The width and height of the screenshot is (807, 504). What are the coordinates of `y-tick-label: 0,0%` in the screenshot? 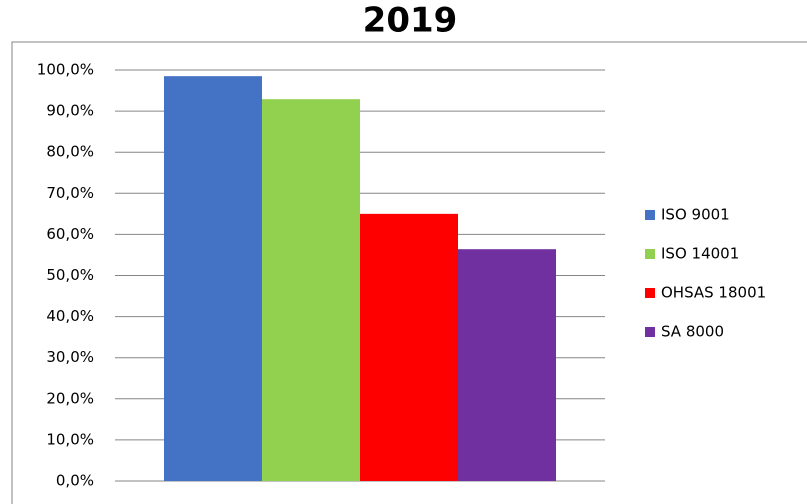 It's located at (75, 481).